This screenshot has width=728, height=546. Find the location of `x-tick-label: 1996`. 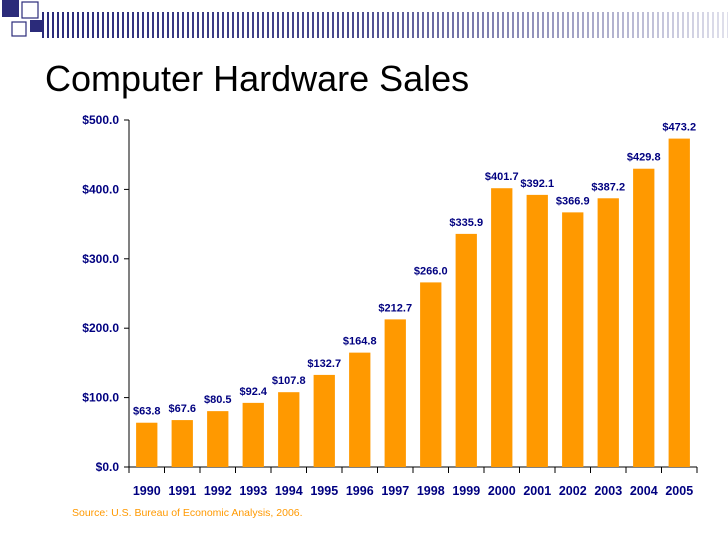

x-tick-label: 1996 is located at coordinates (360, 491).